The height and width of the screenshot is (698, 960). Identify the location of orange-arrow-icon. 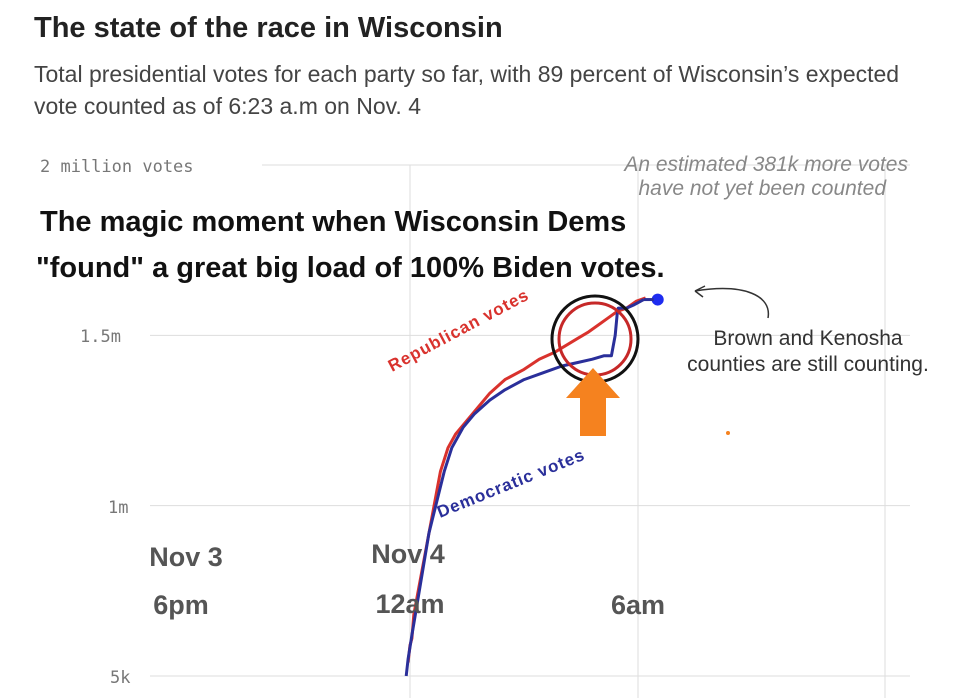
(593, 402).